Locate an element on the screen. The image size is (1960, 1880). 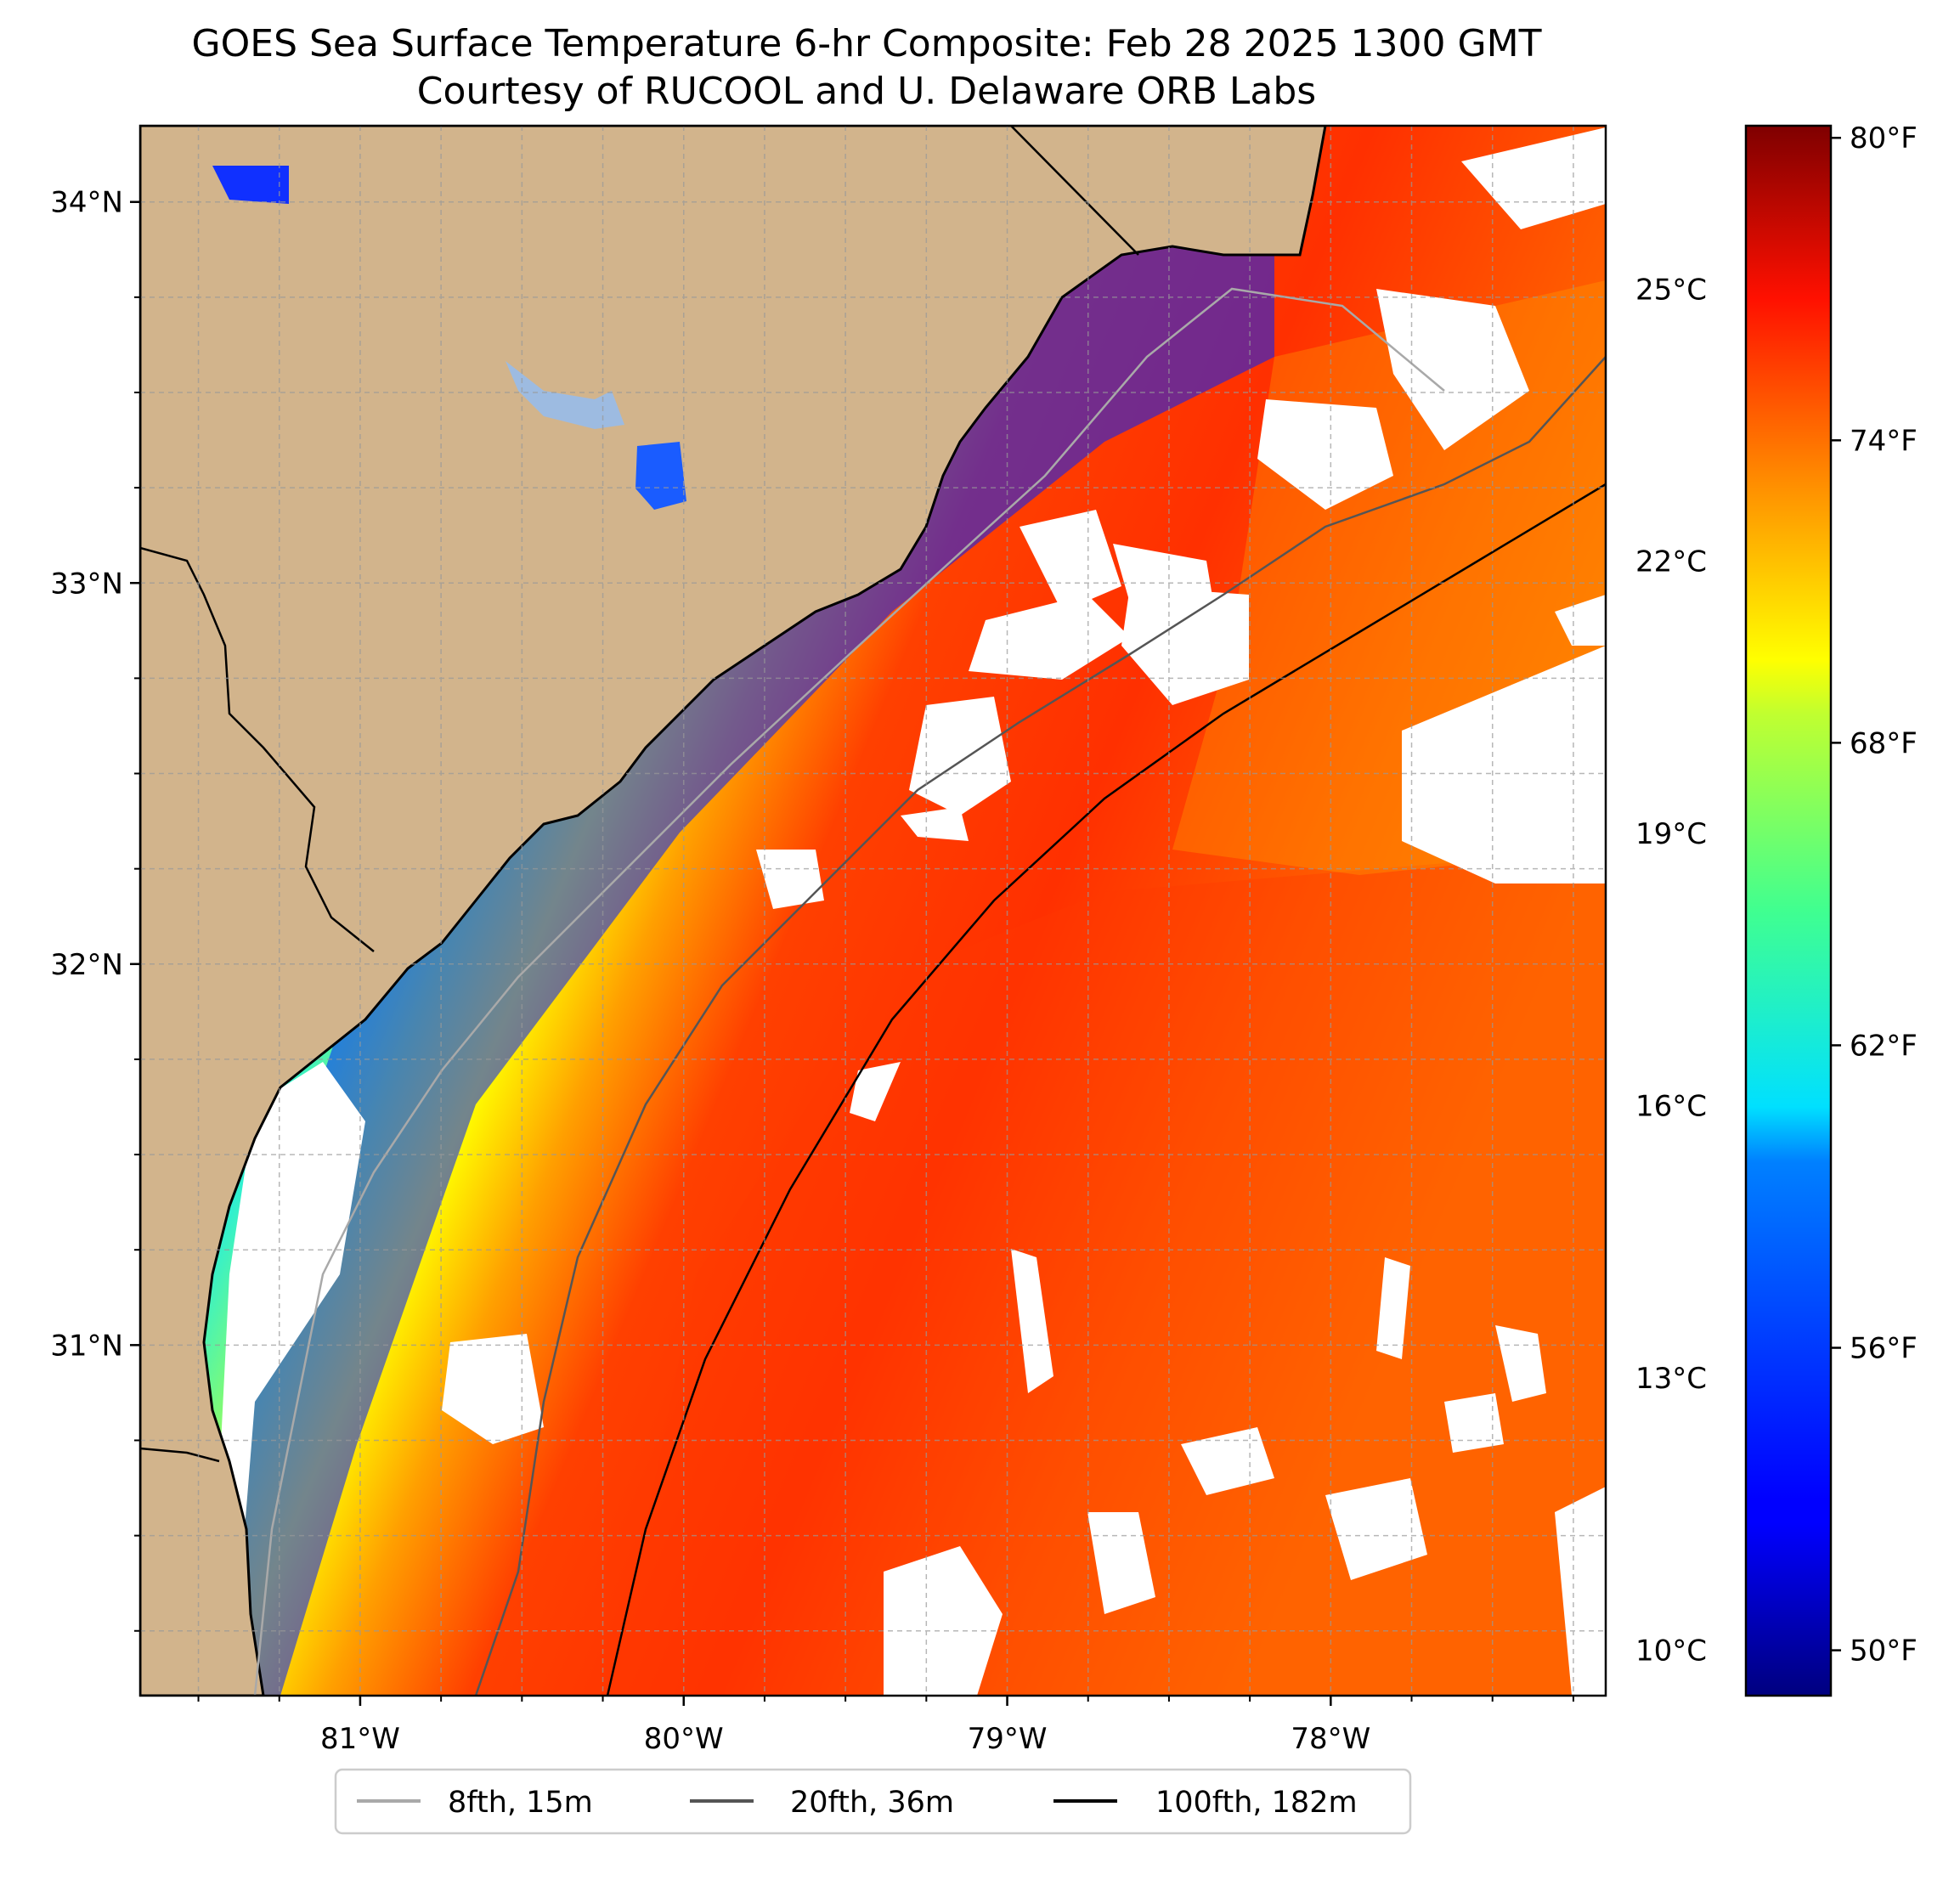
lake-moultrie is located at coordinates (661, 476).